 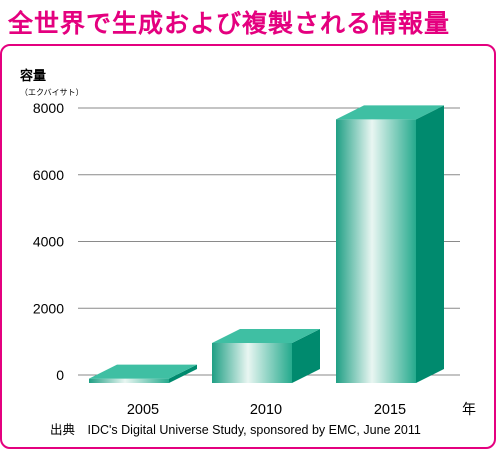 What do you see at coordinates (390, 112) in the screenshot?
I see `bar-top-2015` at bounding box center [390, 112].